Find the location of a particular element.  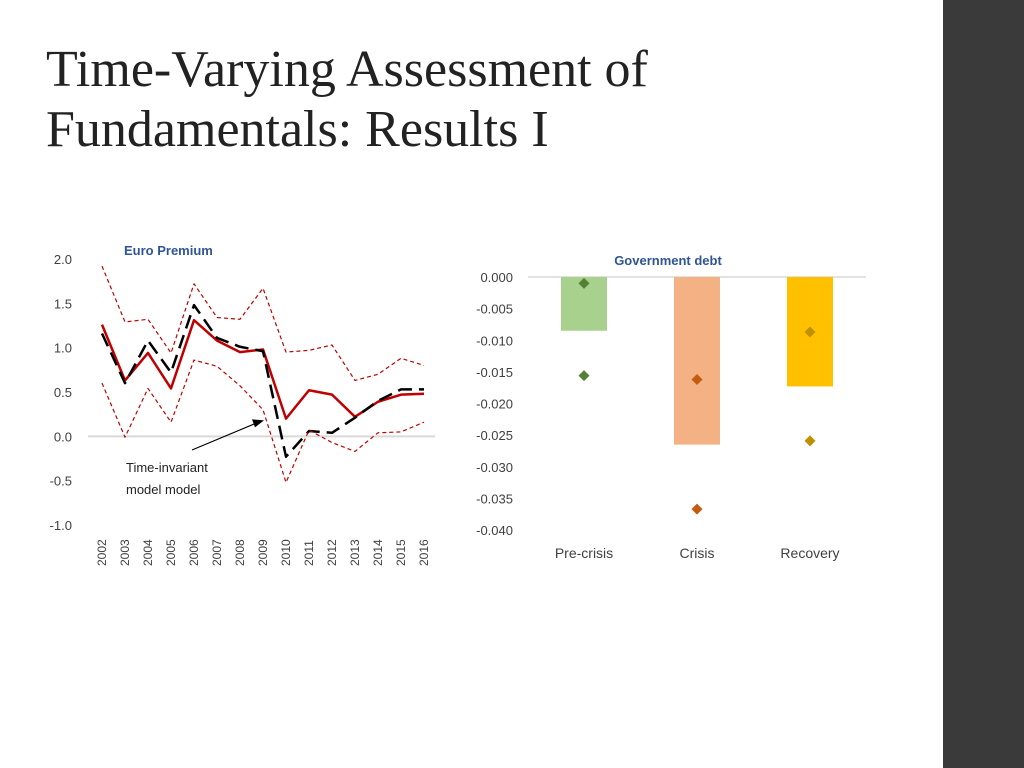

y-tick-label: -0.5 is located at coordinates (61, 481).